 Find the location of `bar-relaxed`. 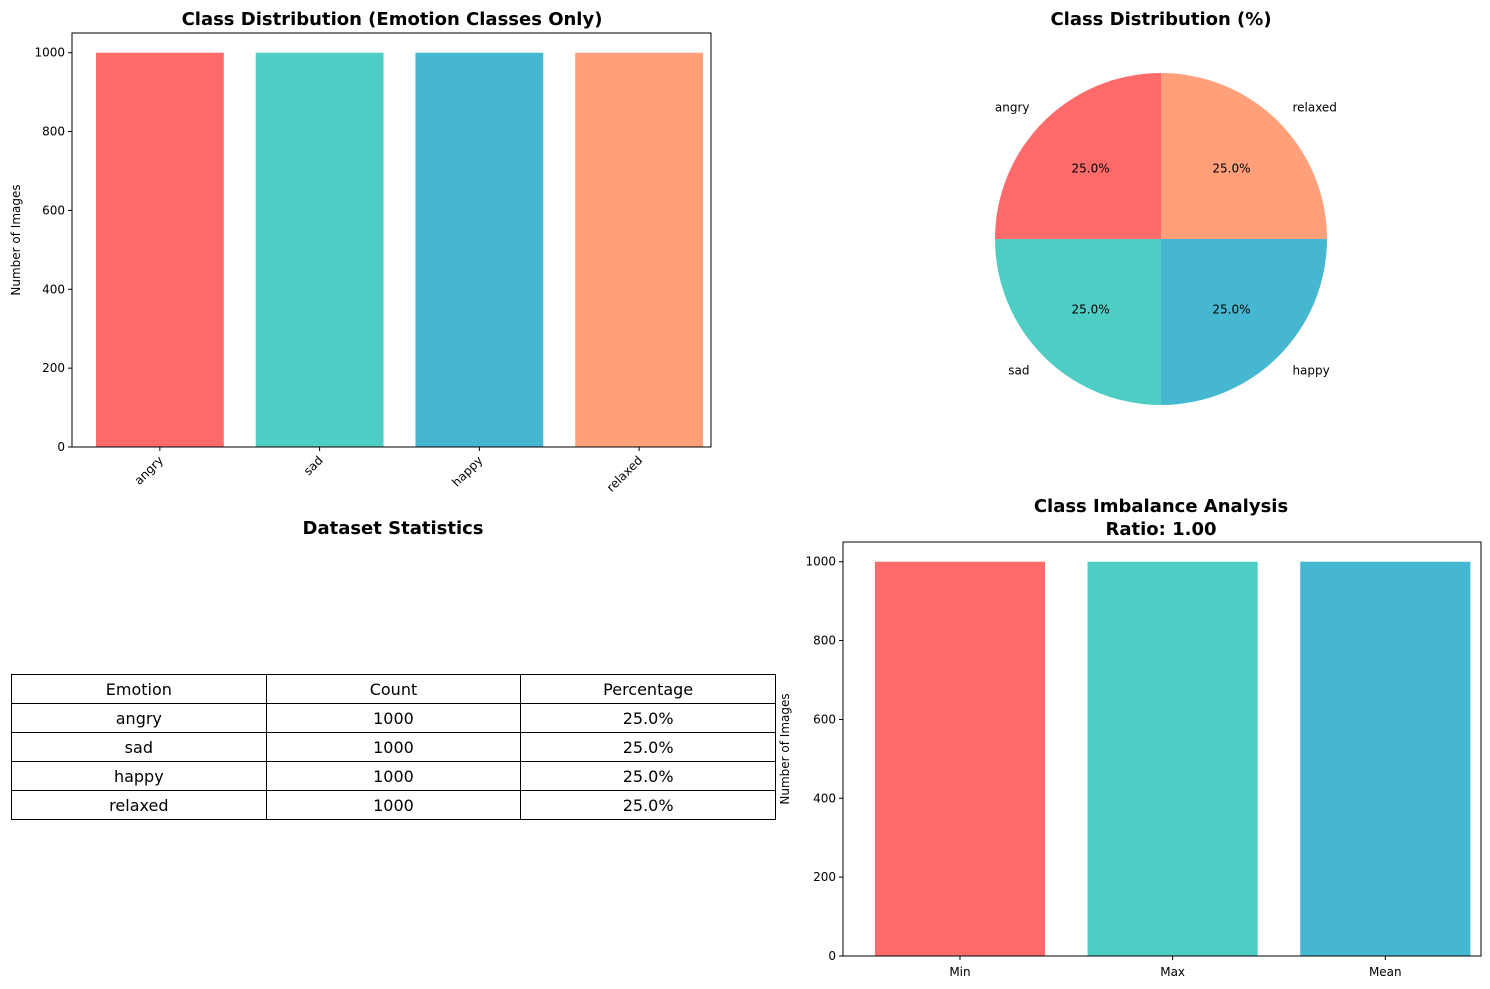

bar-relaxed is located at coordinates (639, 249).